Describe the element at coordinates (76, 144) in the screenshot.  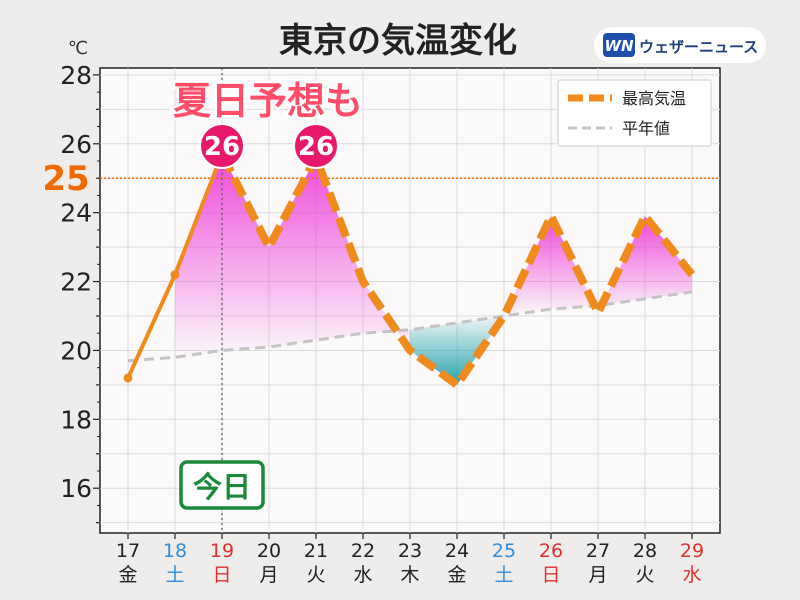
I see `y-tick-label: 26` at that location.